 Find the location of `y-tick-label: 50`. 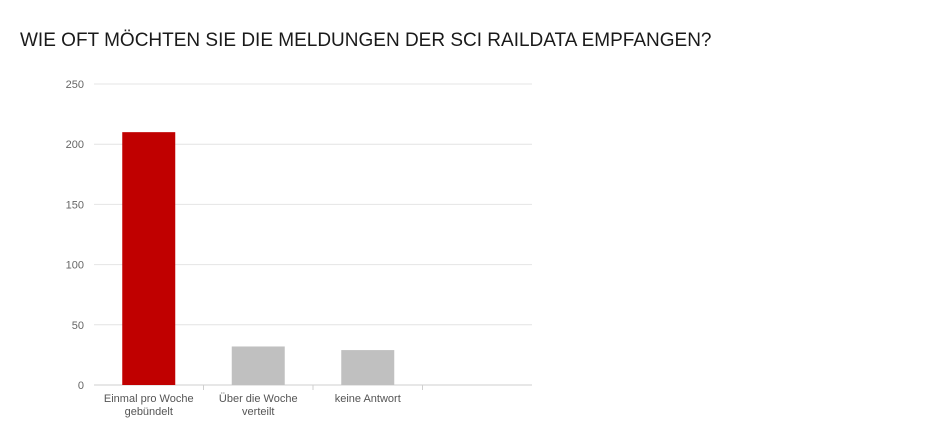

y-tick-label: 50 is located at coordinates (78, 326).